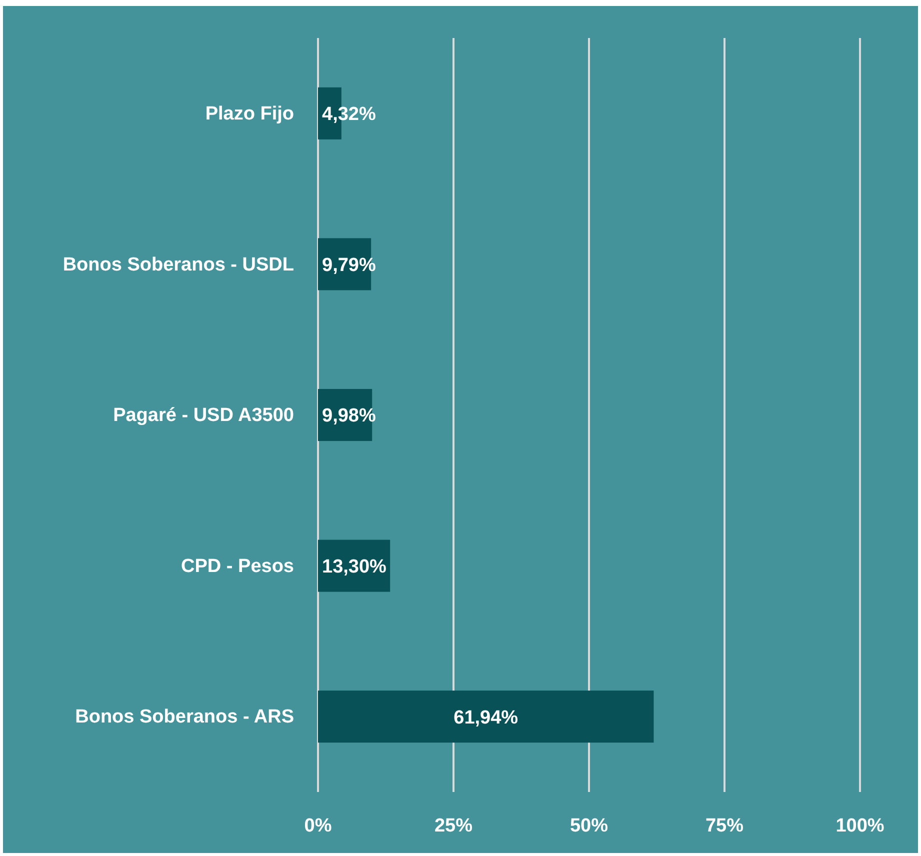  What do you see at coordinates (354, 567) in the screenshot?
I see `data-label: 13,30%` at bounding box center [354, 567].